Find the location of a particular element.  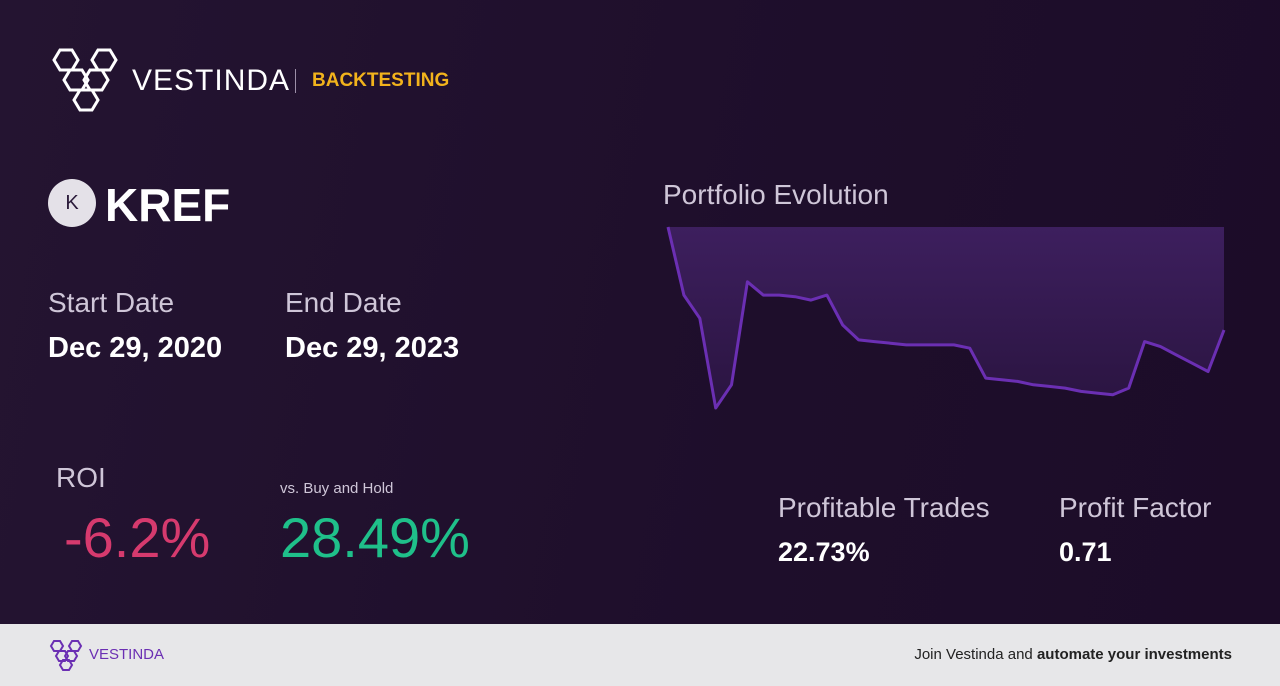

factor-value: 0.71 is located at coordinates (1085, 552).